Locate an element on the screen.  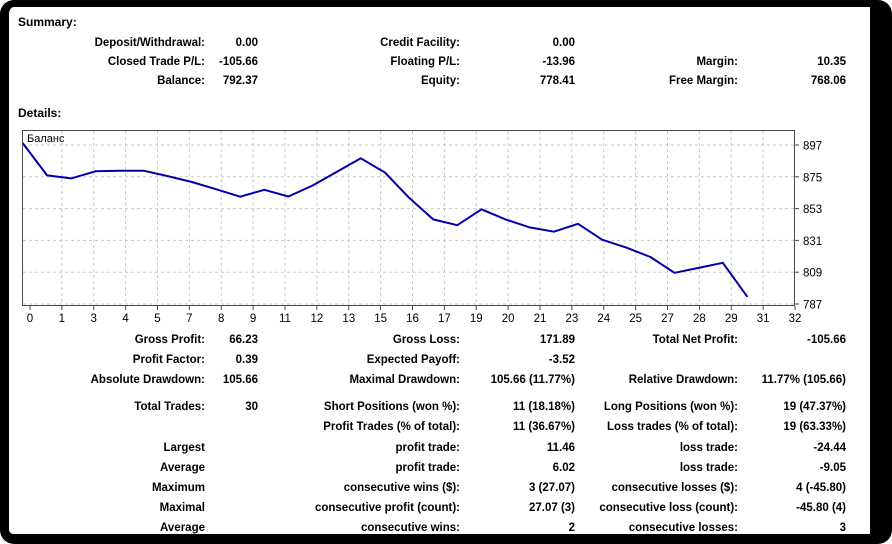
stat-value: 4 (-45.80) is located at coordinates (821, 488).